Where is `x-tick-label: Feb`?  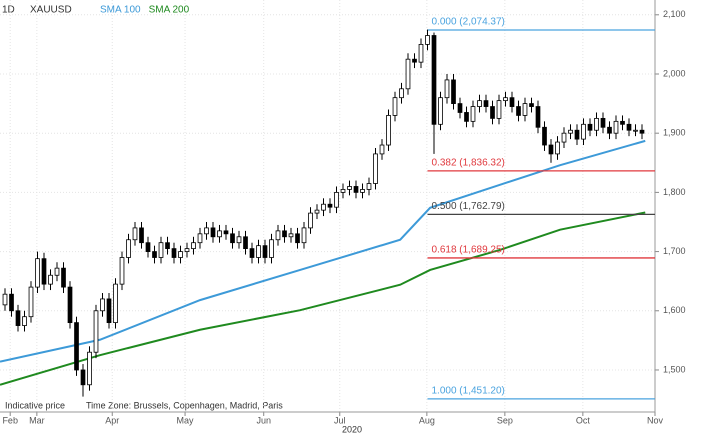 x-tick-label: Feb is located at coordinates (10, 420).